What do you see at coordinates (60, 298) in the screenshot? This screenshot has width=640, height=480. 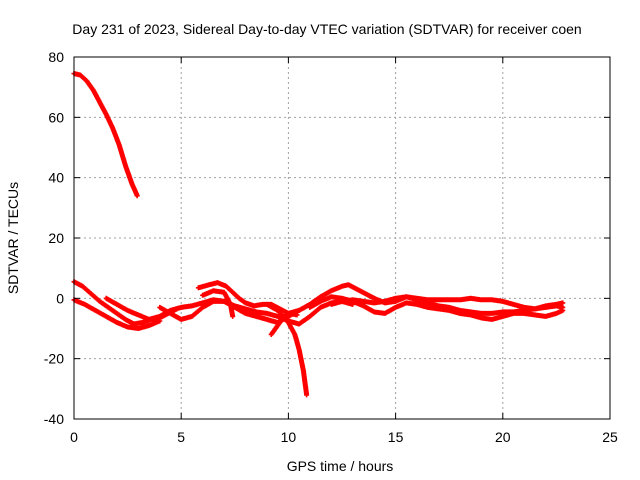 I see `y-tick-label: 0` at bounding box center [60, 298].